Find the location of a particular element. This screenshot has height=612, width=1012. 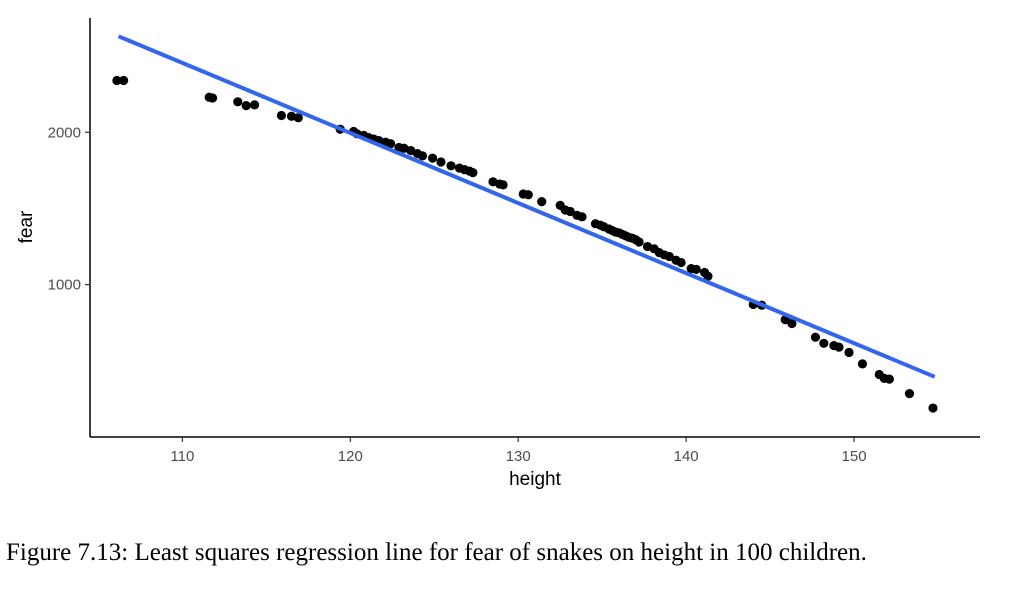

y-axis-ticks: 1000 2000 is located at coordinates (69, 209).